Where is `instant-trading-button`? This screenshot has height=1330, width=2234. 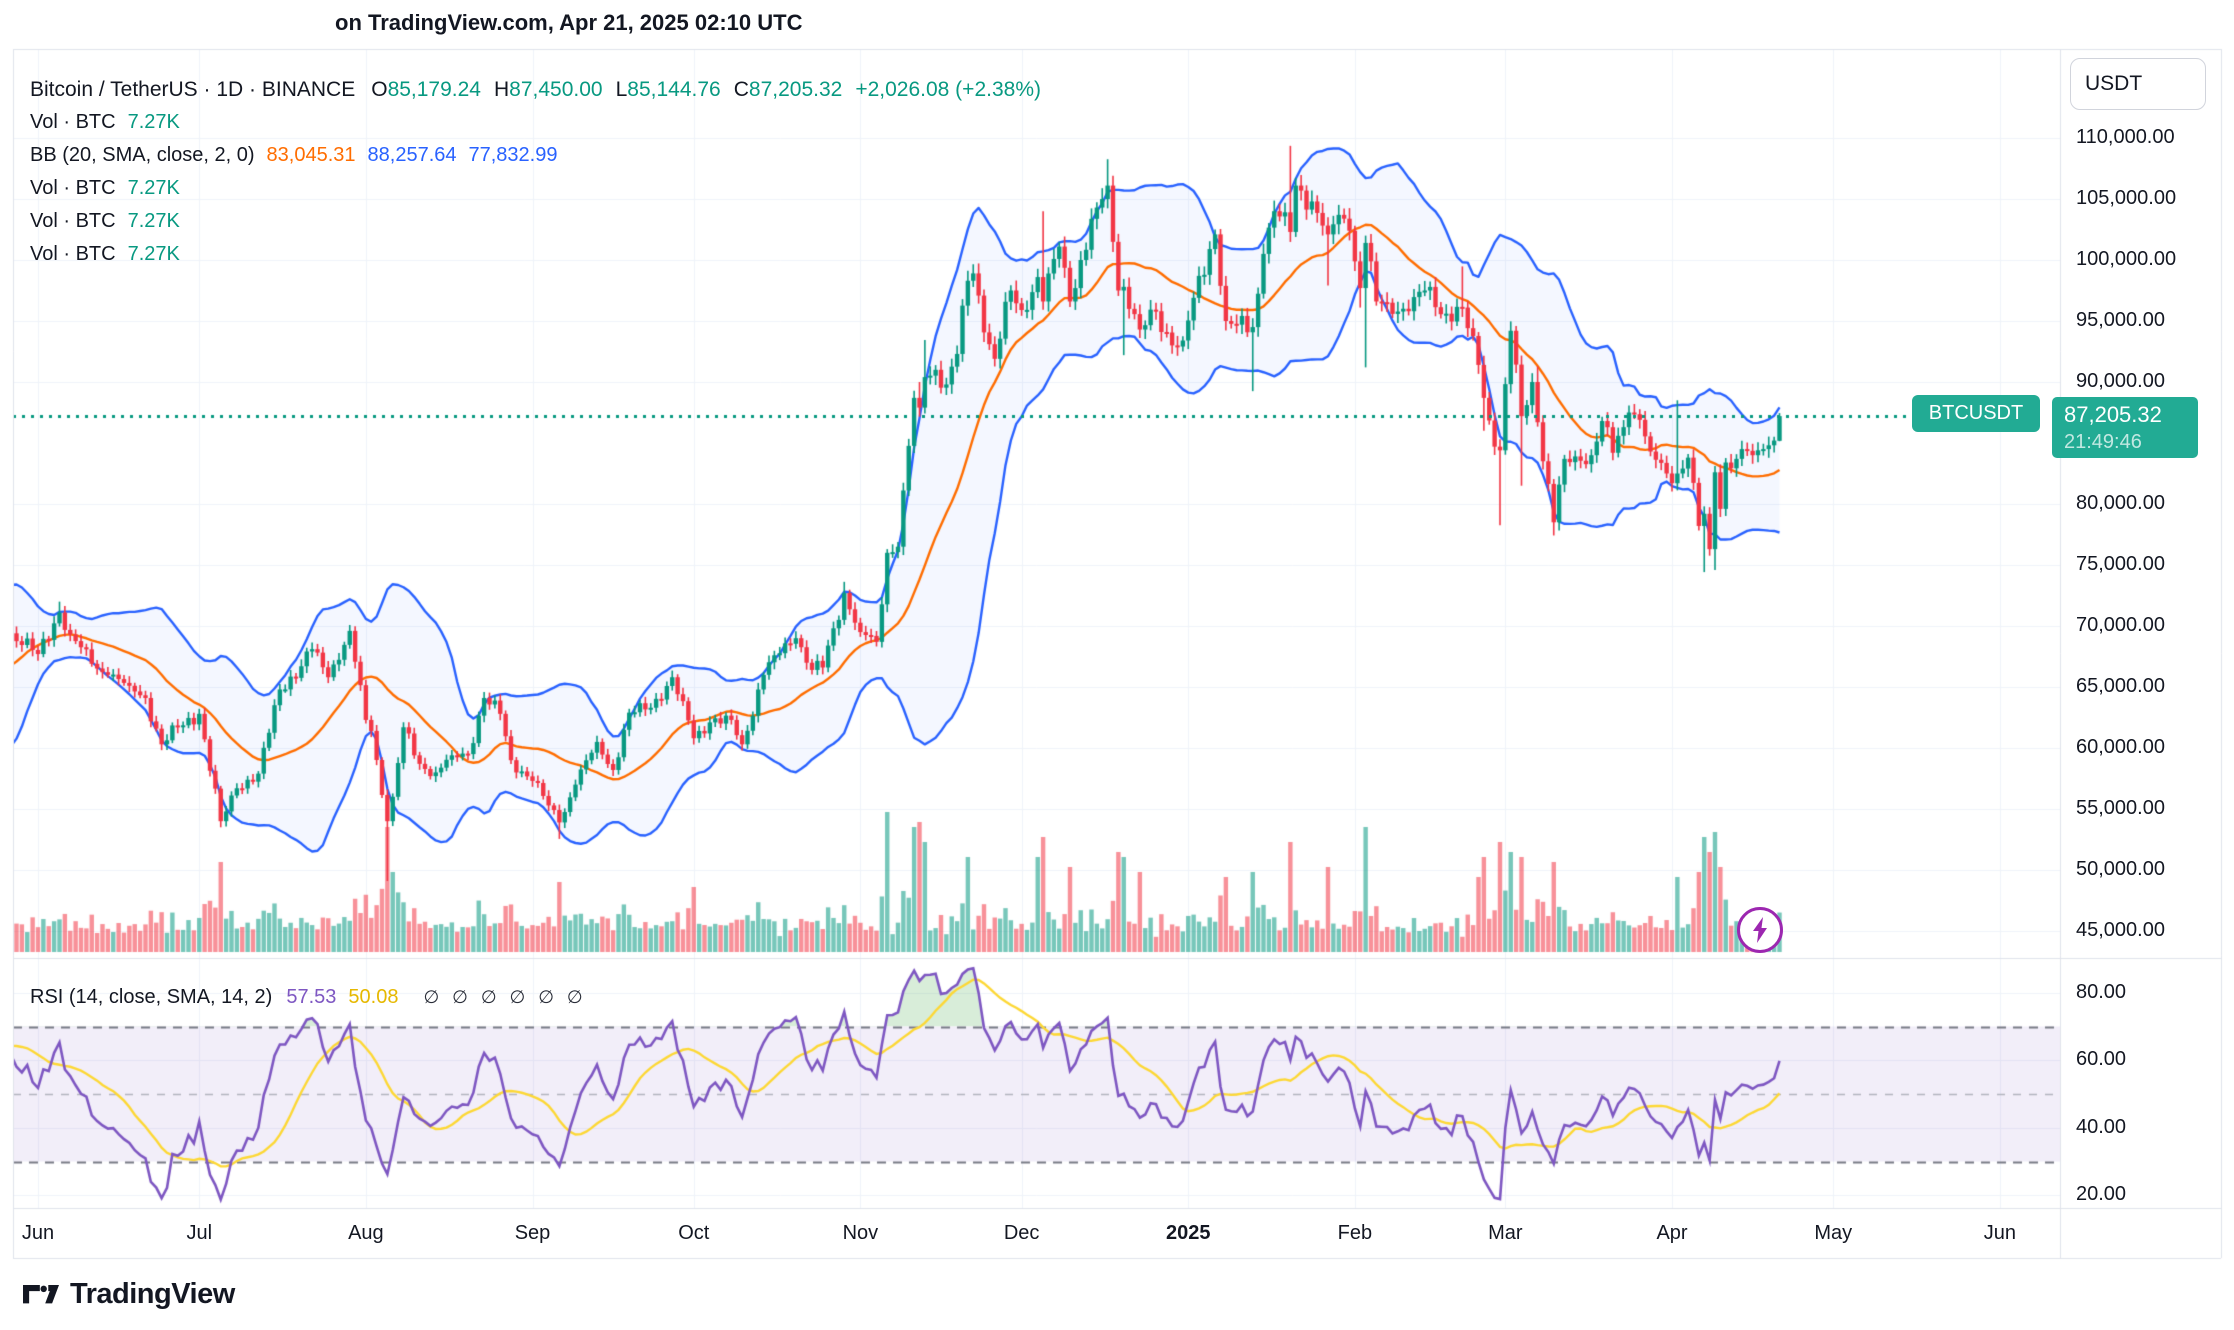 instant-trading-button is located at coordinates (1760, 930).